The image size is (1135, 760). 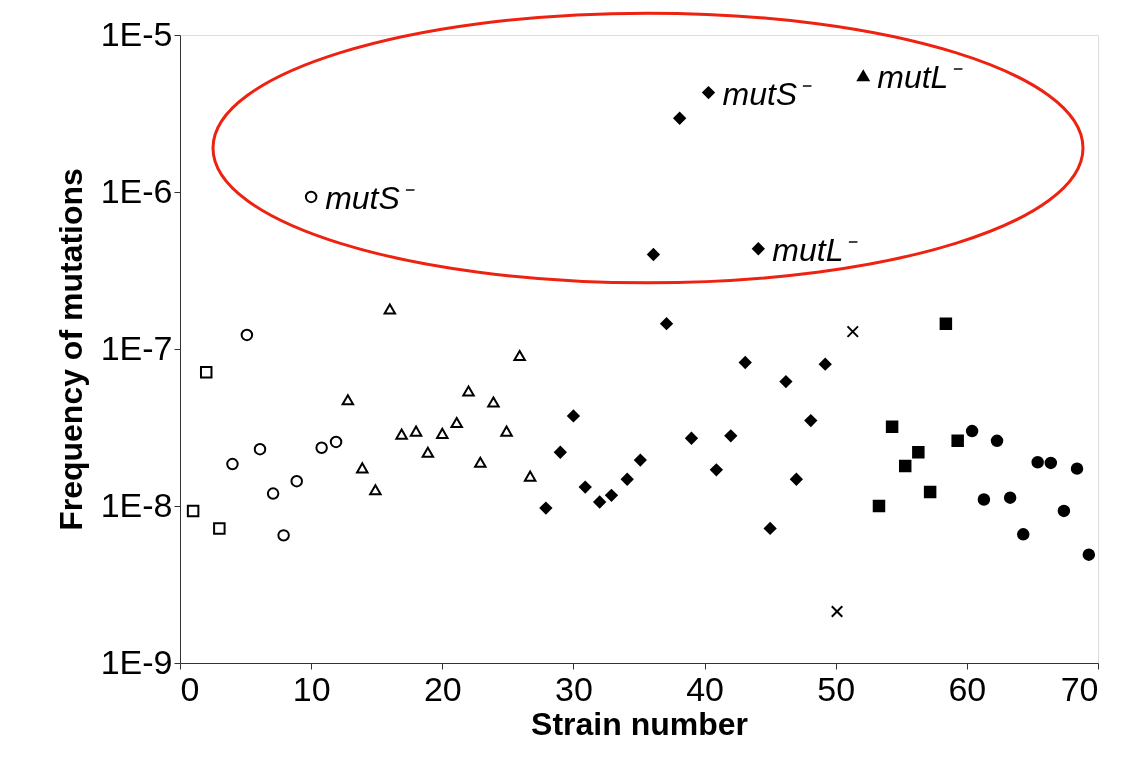 I want to click on x-tick-label: 20, so click(x=442, y=688).